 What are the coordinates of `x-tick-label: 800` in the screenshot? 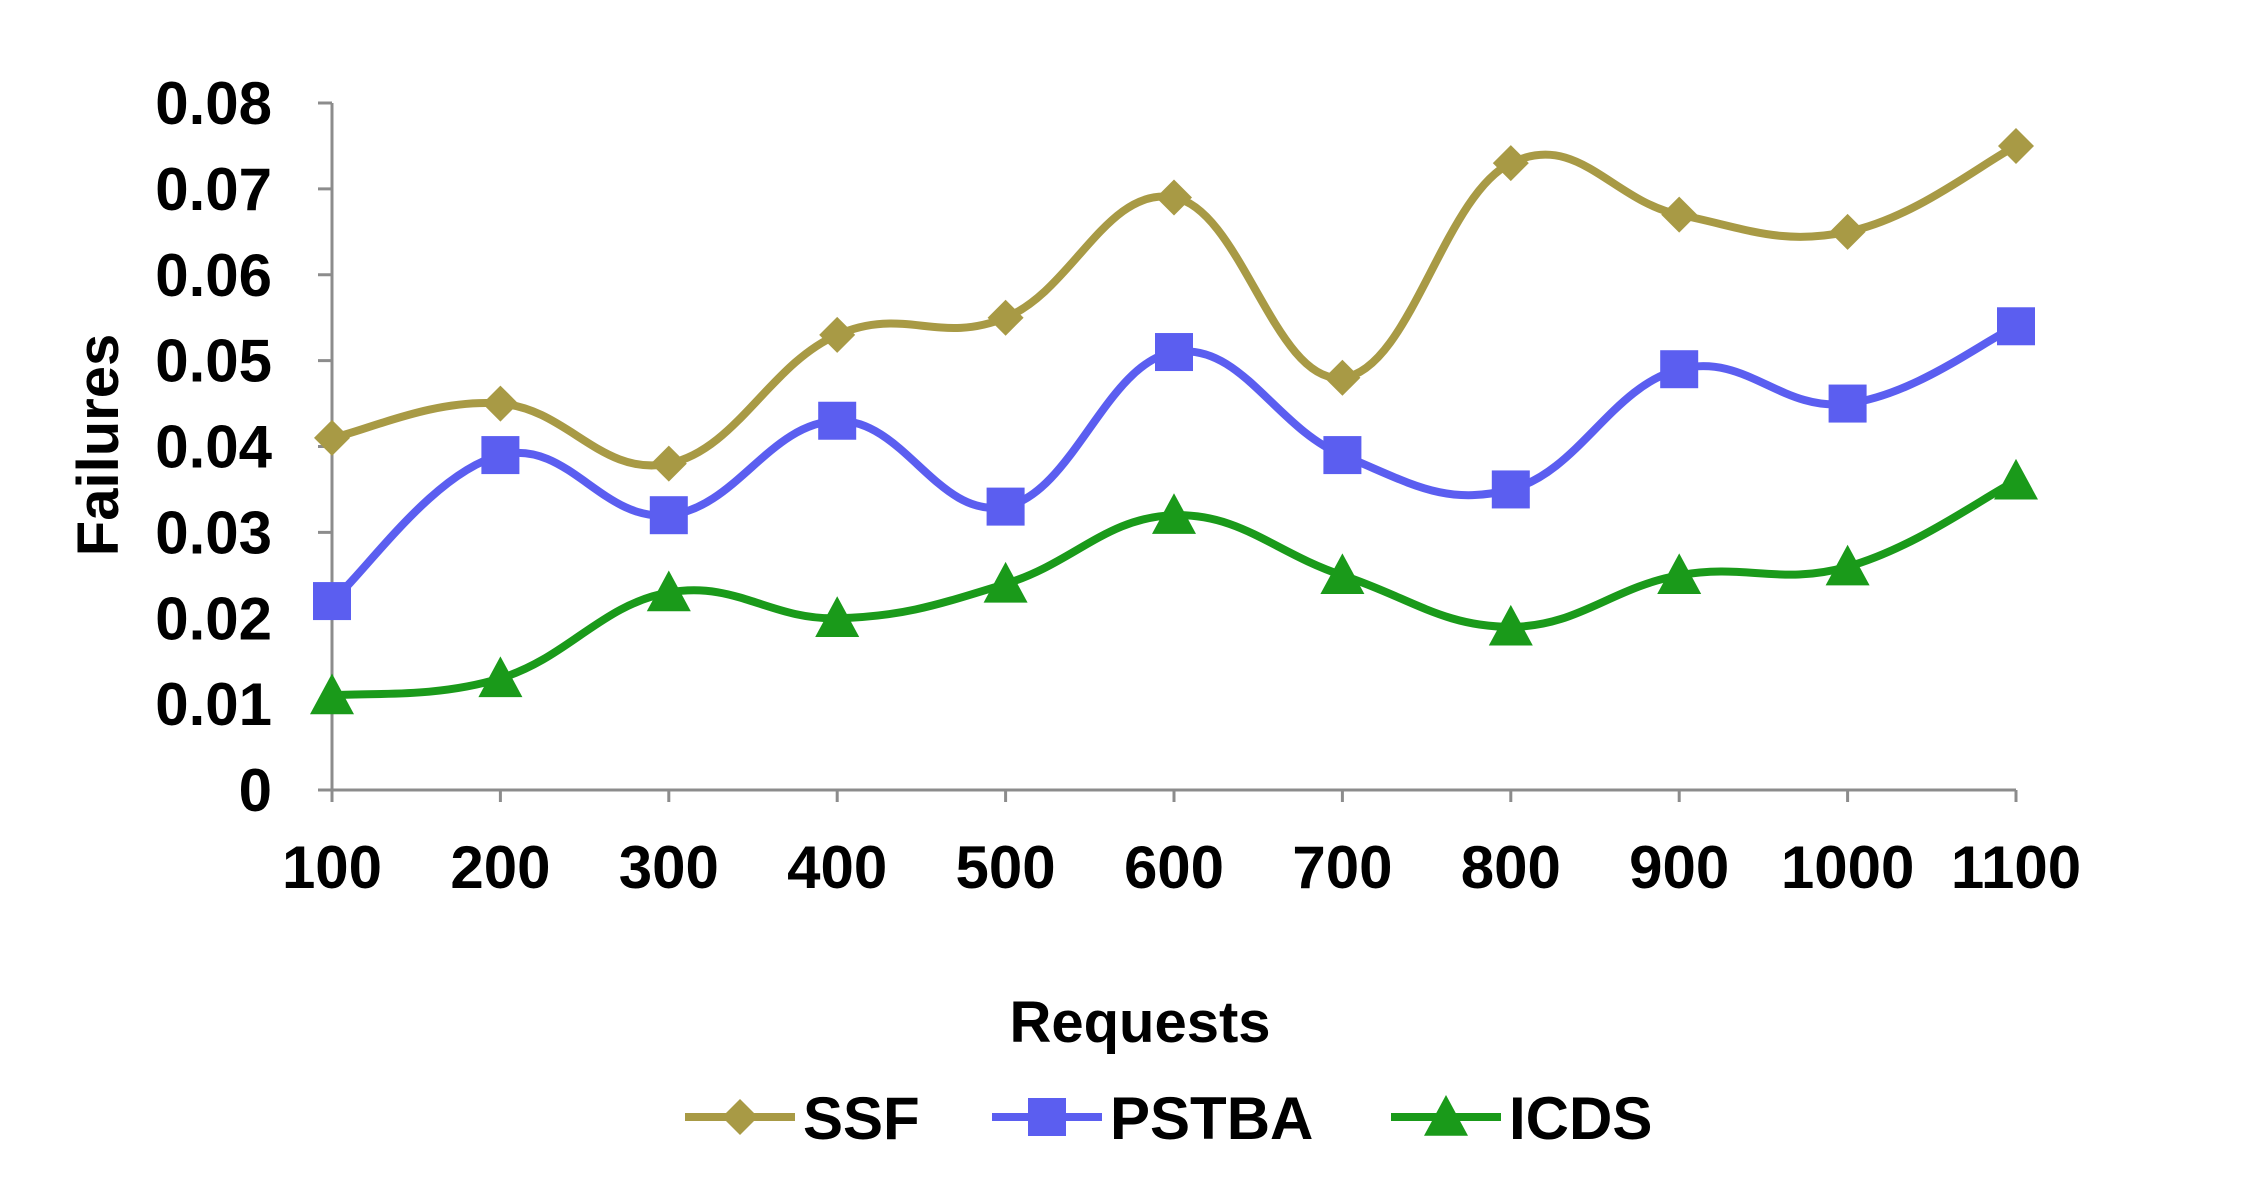 It's located at (1511, 867).